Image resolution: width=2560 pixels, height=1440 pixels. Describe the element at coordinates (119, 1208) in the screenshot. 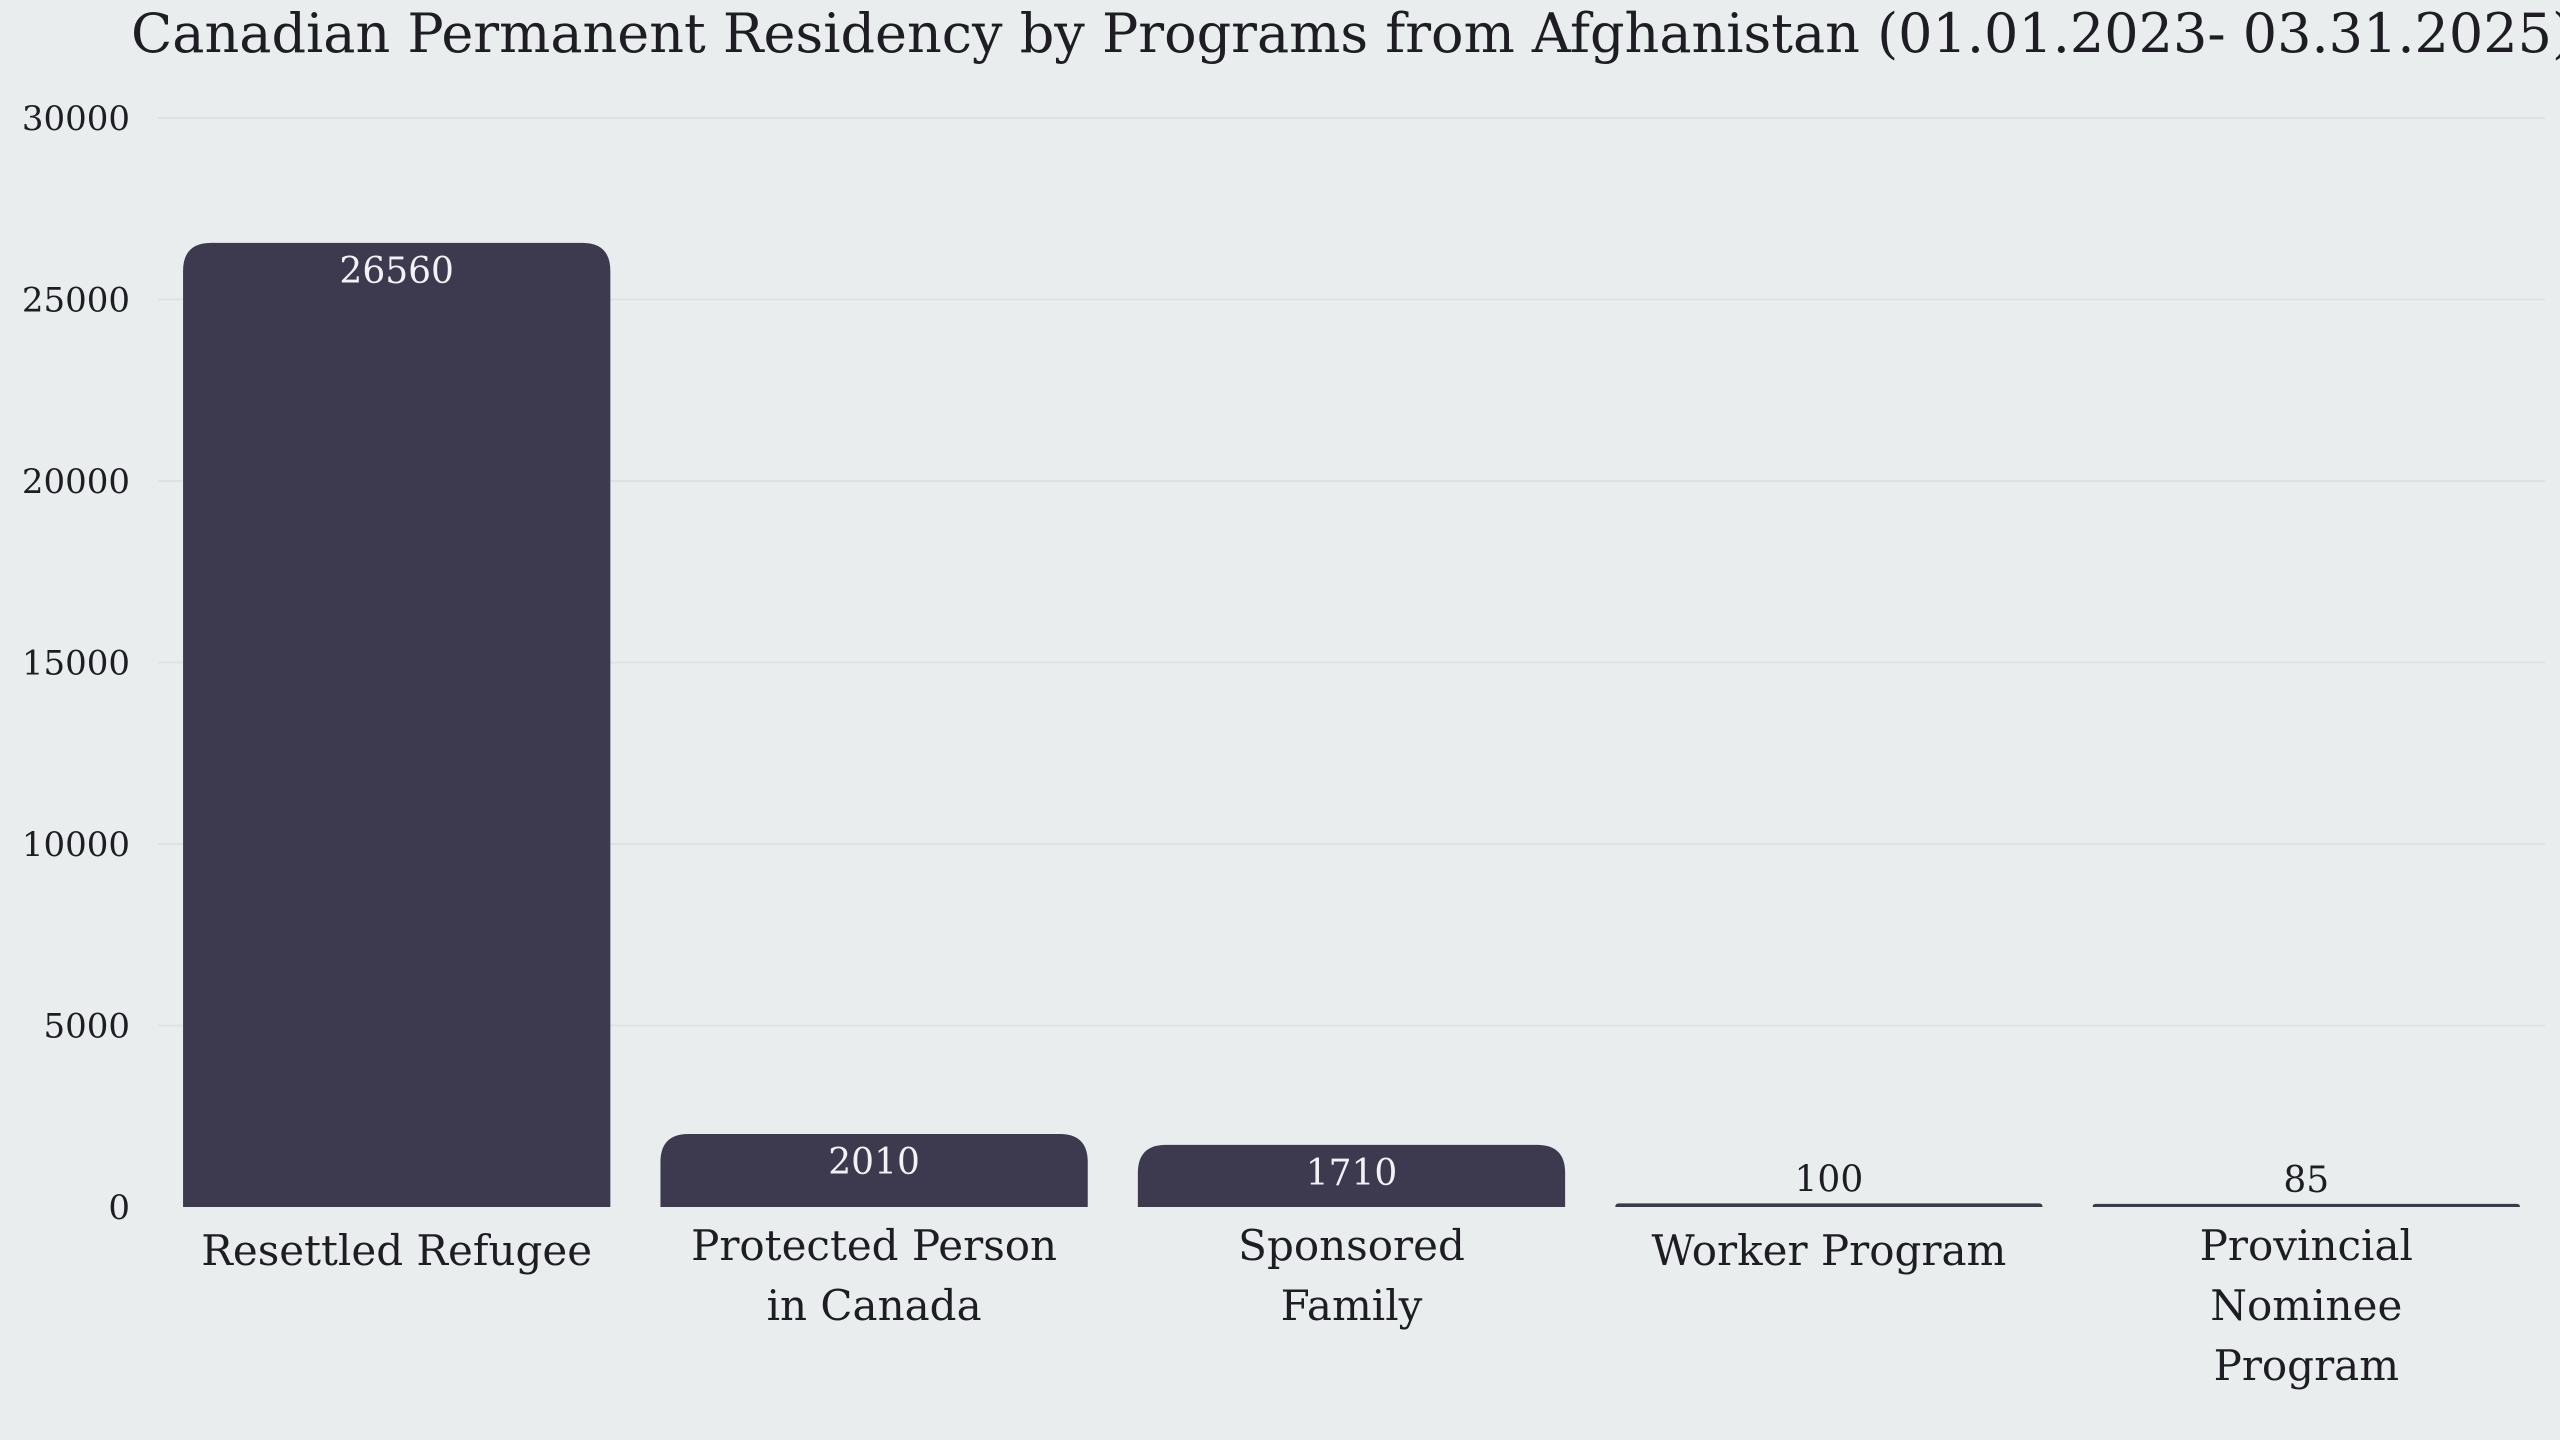

I see `y-tick-label: 0` at that location.